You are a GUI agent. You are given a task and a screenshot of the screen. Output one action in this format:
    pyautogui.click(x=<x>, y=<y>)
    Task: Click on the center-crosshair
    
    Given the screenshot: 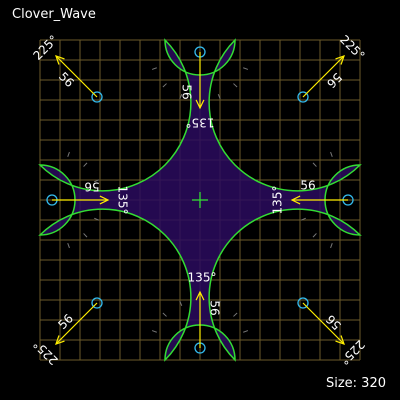 What is the action you would take?
    pyautogui.click(x=200, y=200)
    